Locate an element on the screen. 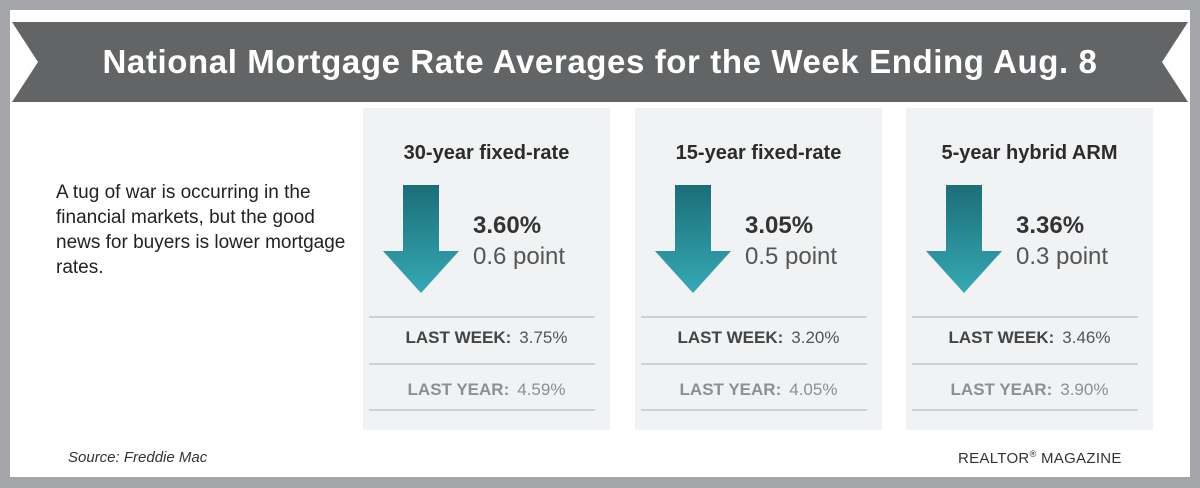 This screenshot has width=1200, height=488. last-week-value: 3.20% is located at coordinates (815, 337).